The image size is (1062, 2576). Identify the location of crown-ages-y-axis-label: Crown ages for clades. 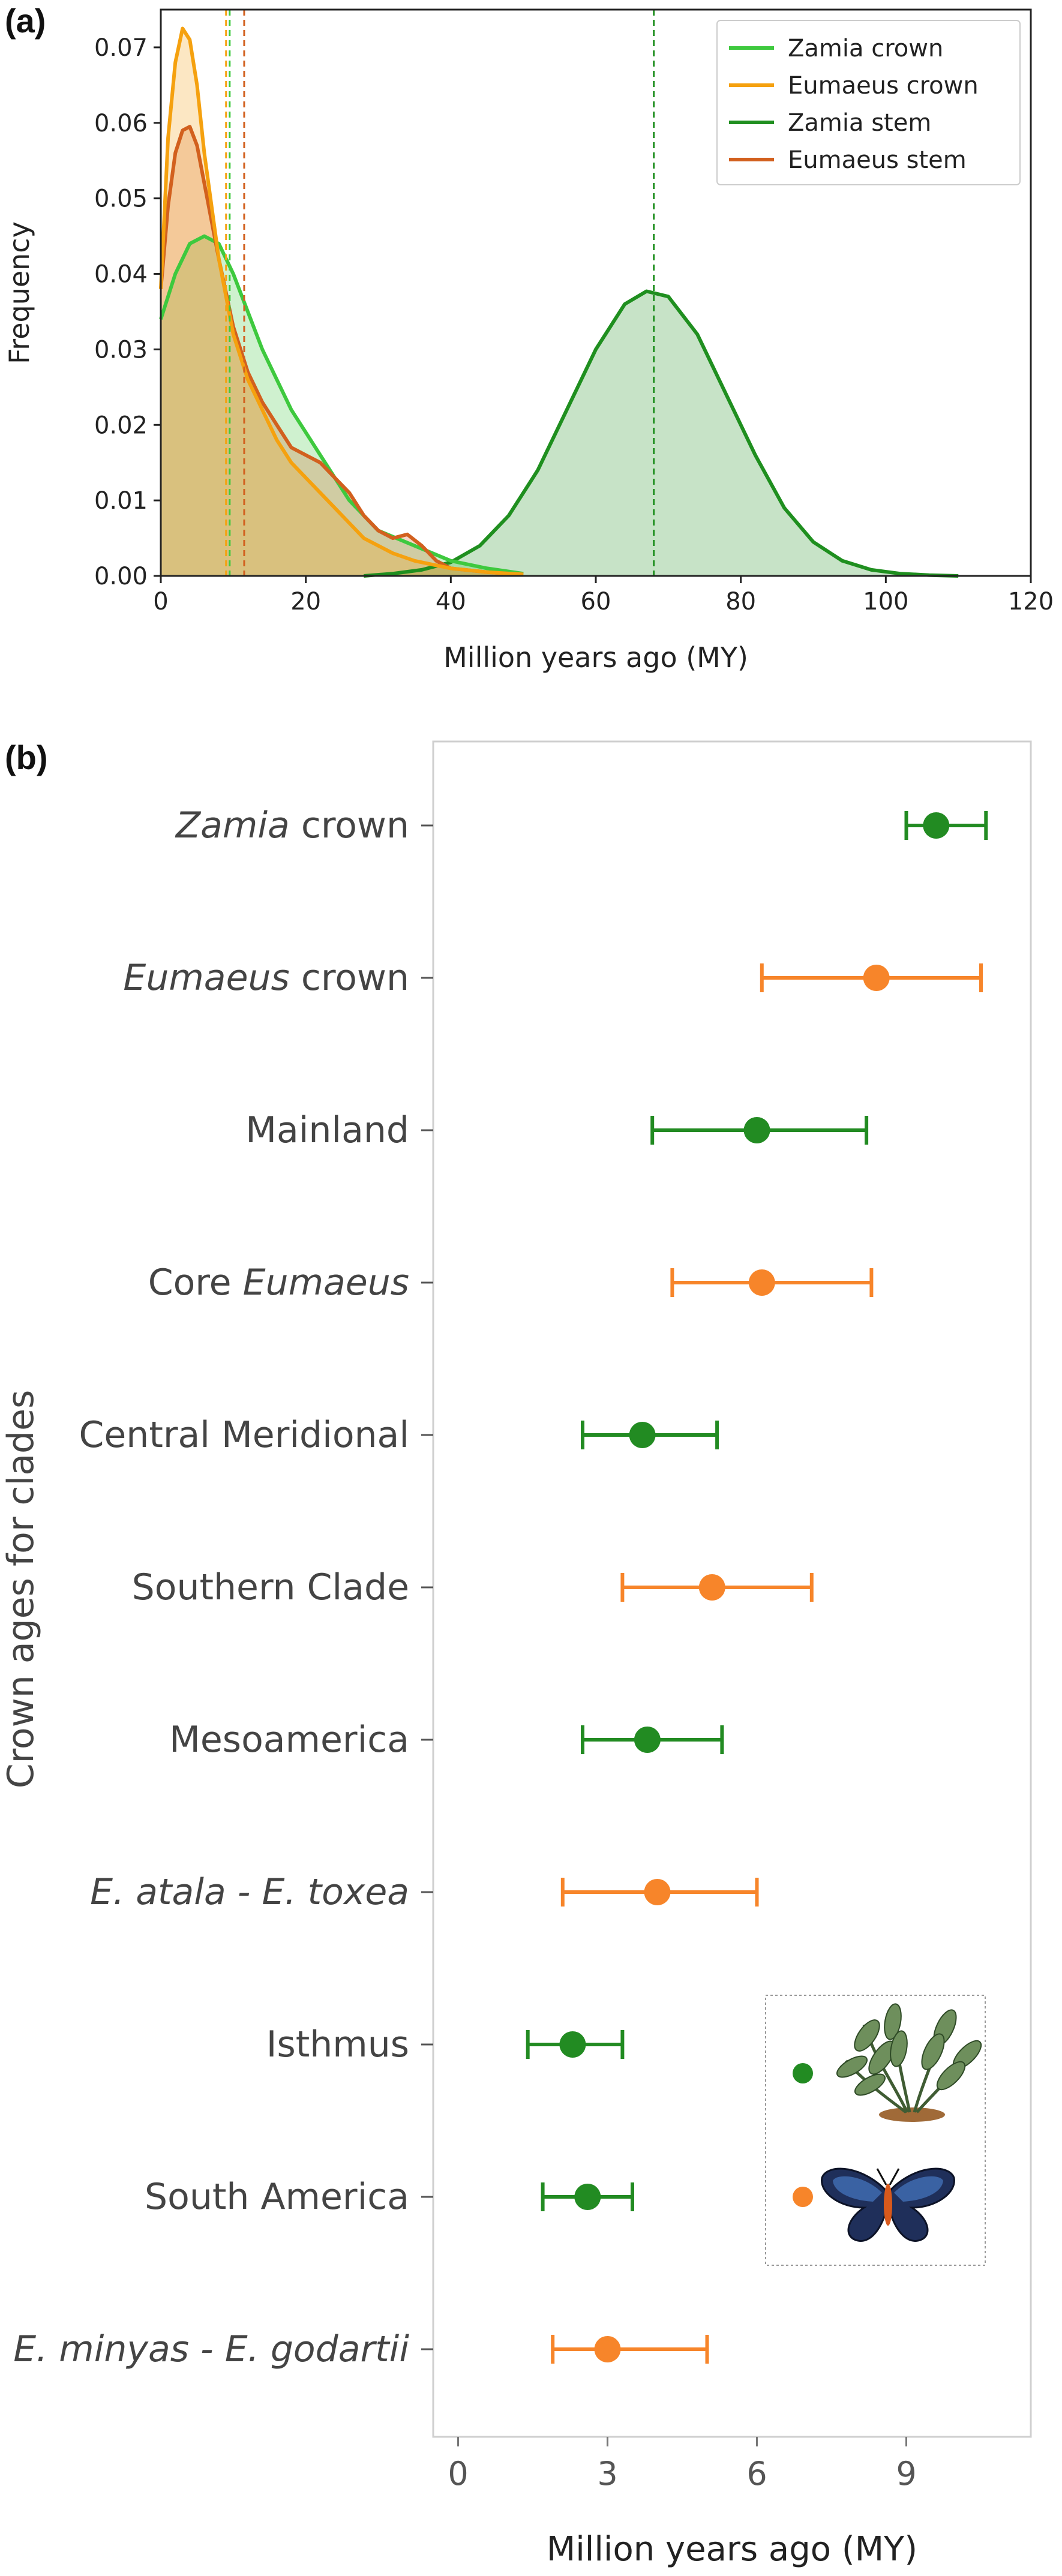
(21, 1589).